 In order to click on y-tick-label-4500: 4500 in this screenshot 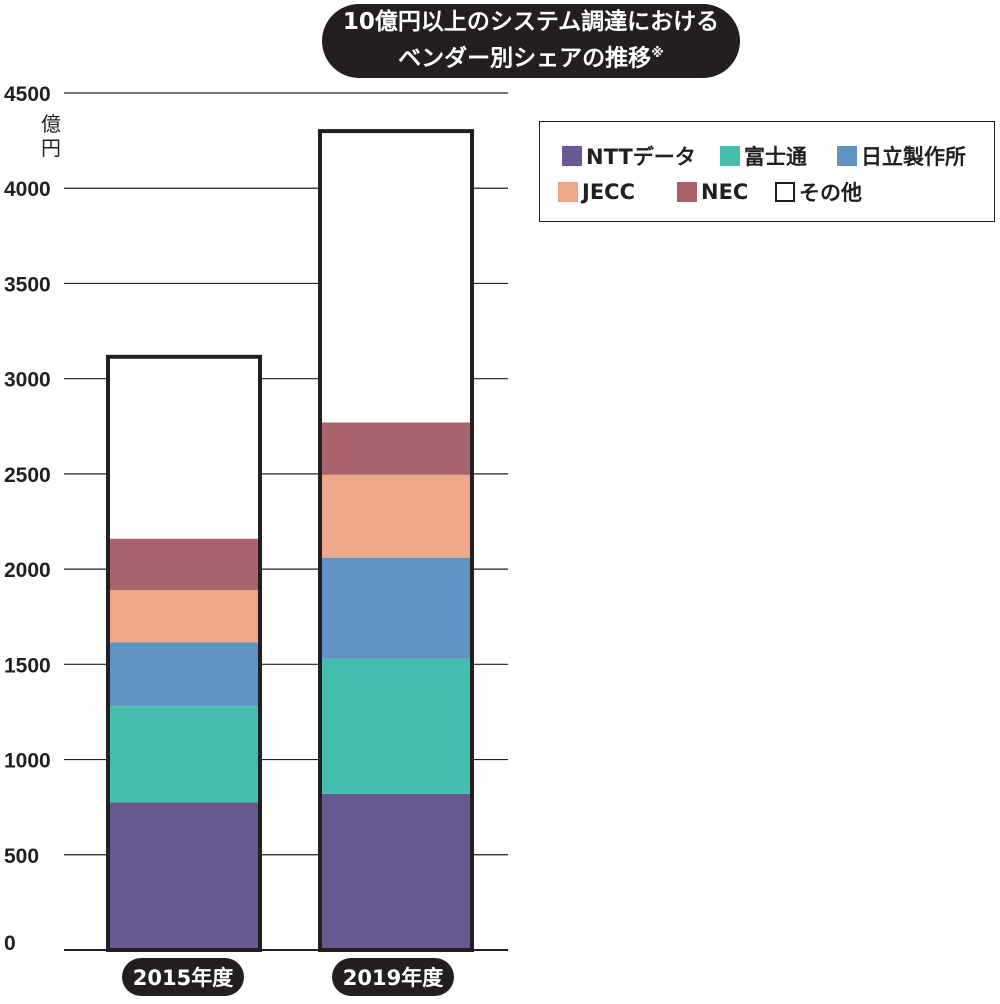, I will do `click(27, 94)`.